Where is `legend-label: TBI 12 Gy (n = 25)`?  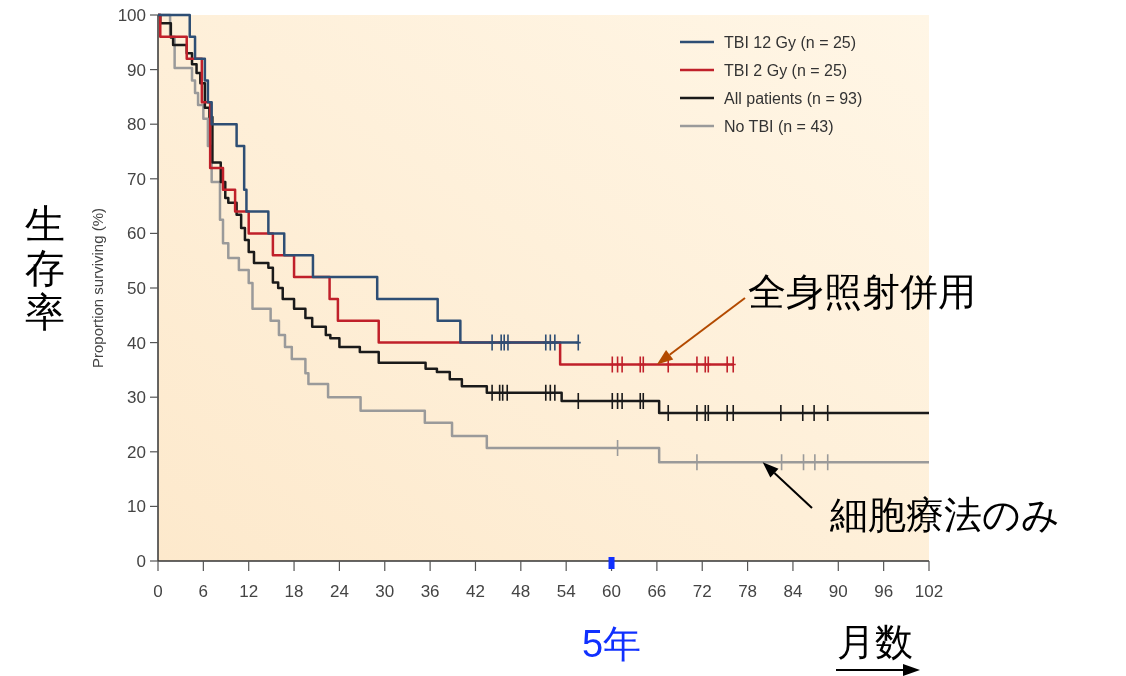
legend-label: TBI 12 Gy (n = 25) is located at coordinates (790, 42).